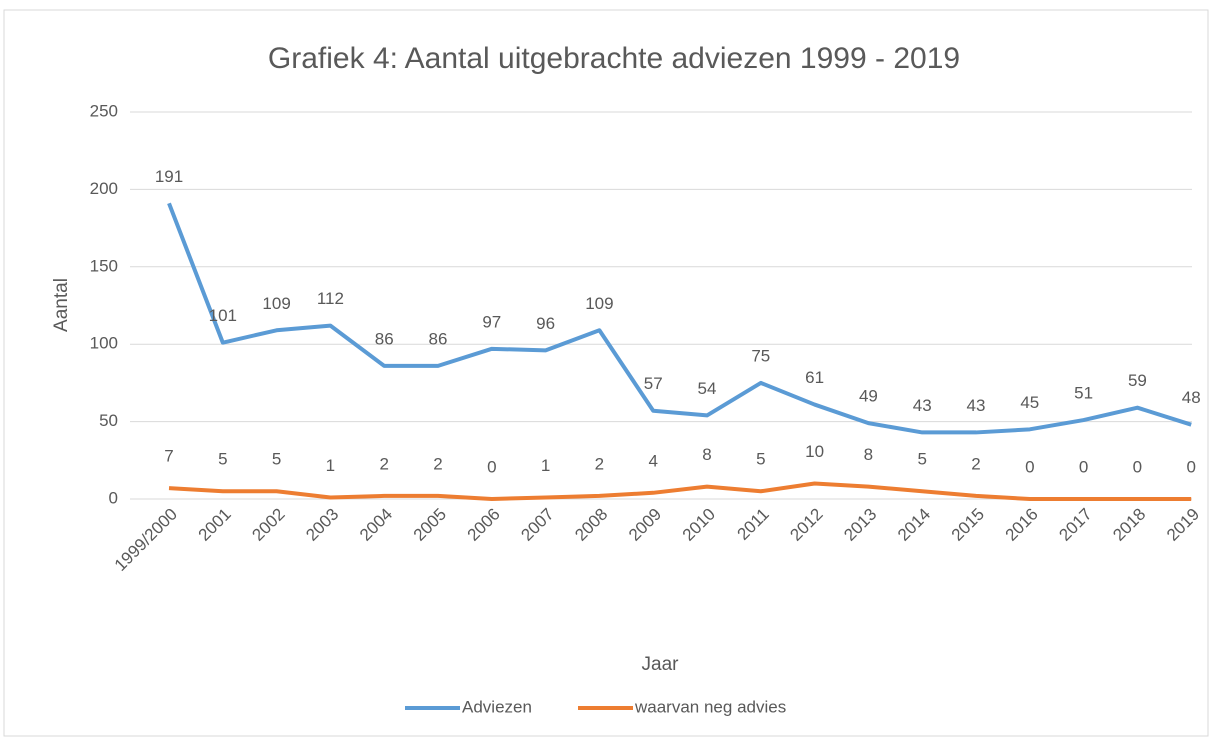 Image resolution: width=1209 pixels, height=742 pixels. What do you see at coordinates (1083, 393) in the screenshot?
I see `data-label: 51` at bounding box center [1083, 393].